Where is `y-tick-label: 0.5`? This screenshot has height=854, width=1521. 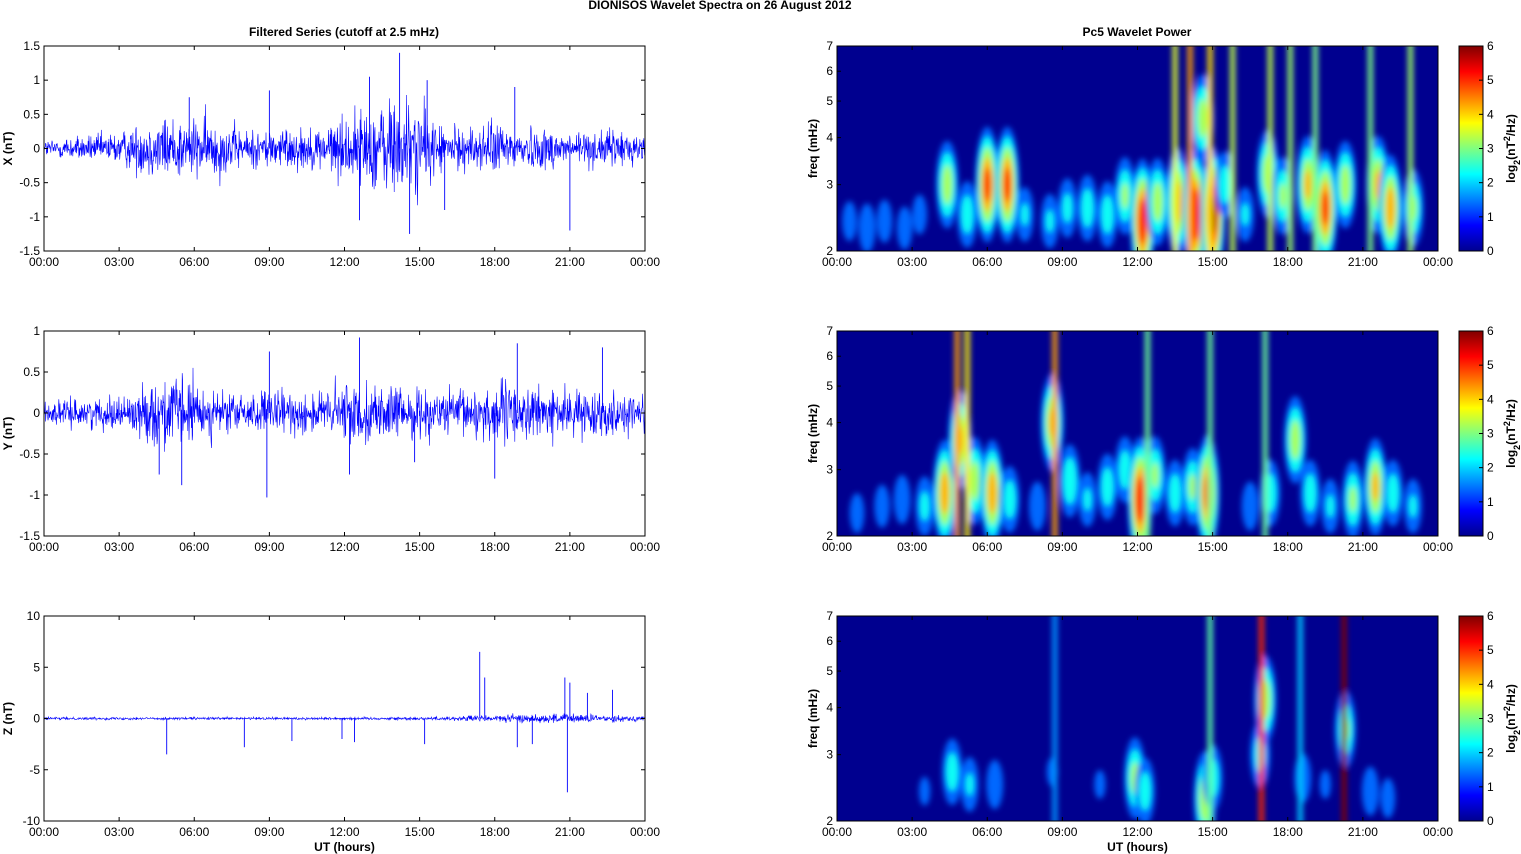 y-tick-label: 0.5 is located at coordinates (31, 114).